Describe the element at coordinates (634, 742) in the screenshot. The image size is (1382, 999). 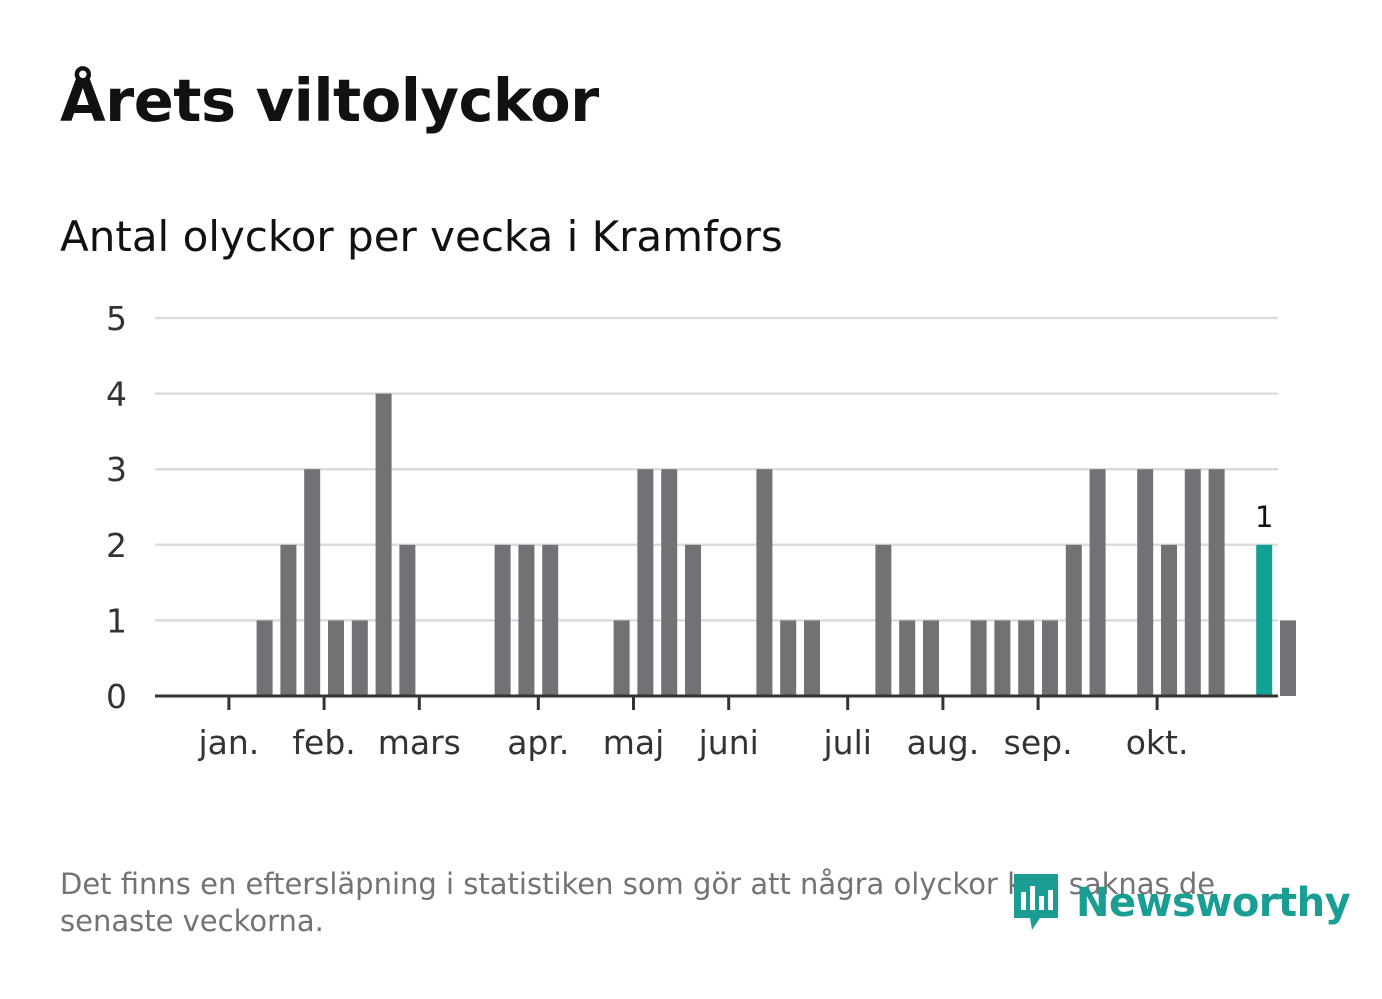
I see `x-tick-label: maj` at that location.